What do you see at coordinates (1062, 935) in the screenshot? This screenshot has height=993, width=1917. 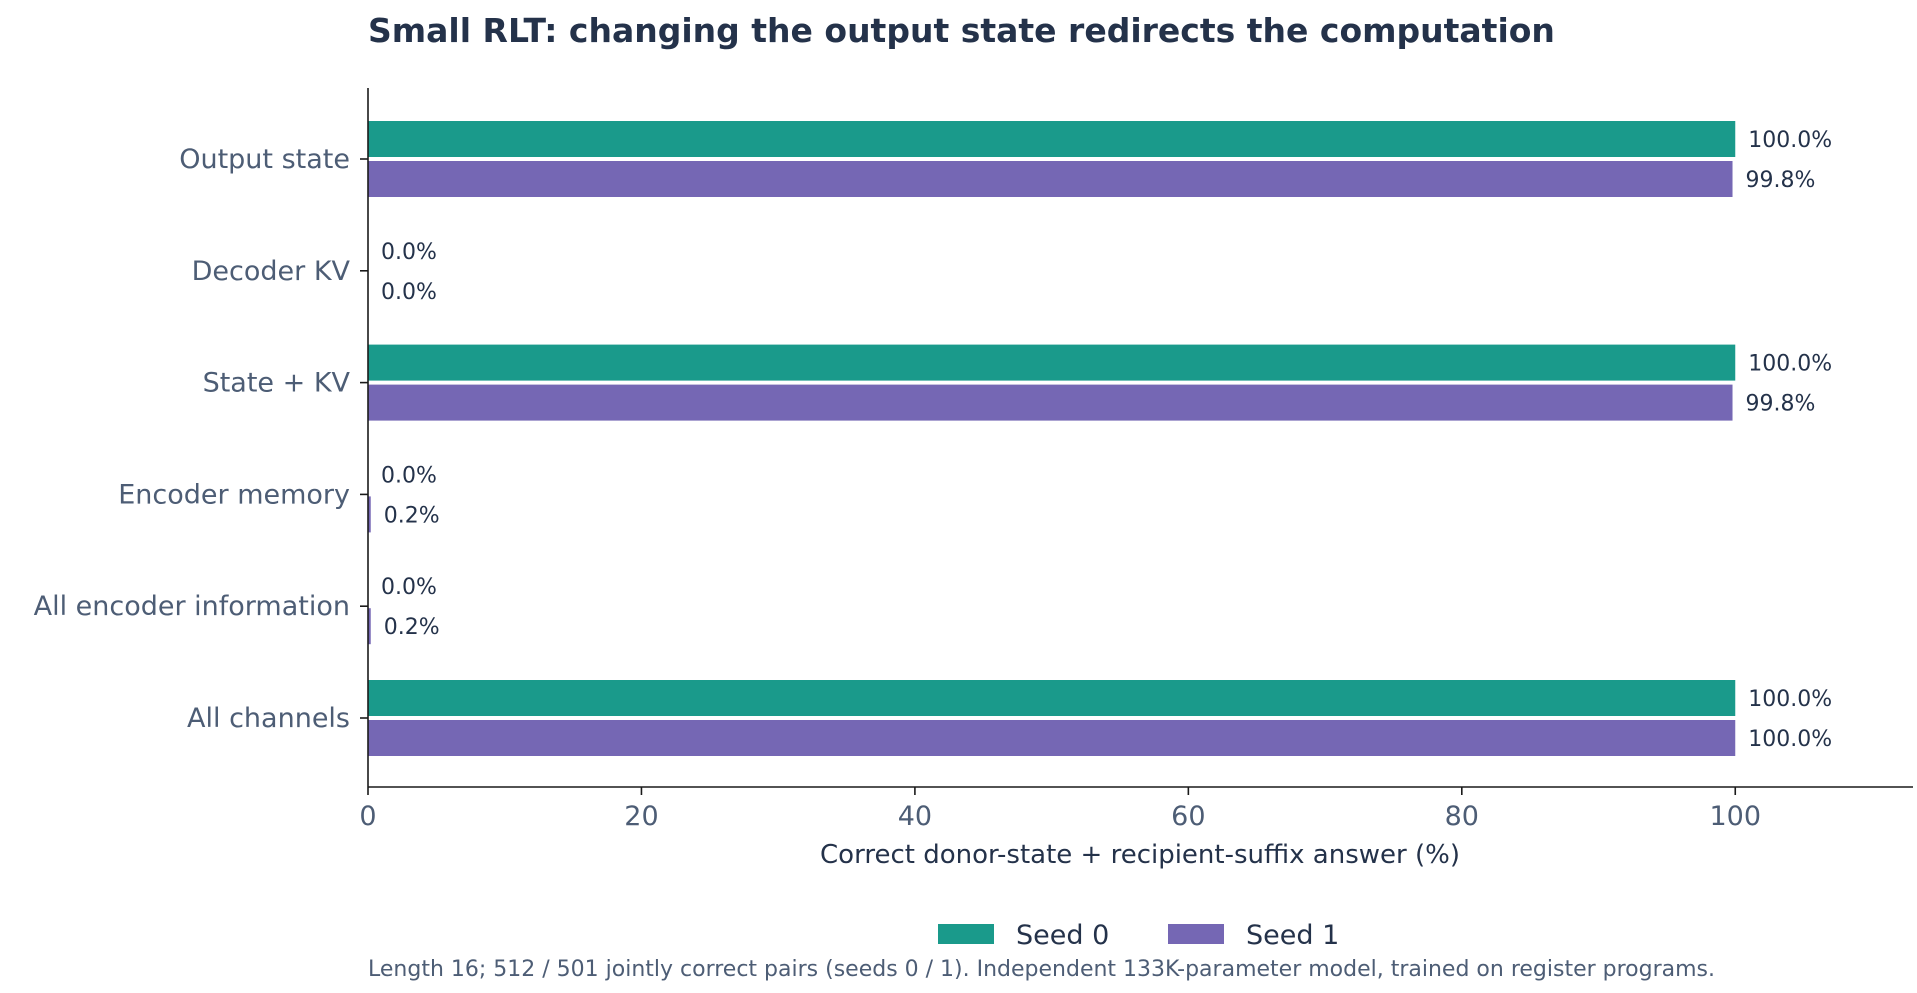 I see `legend-label-seed-0: Seed 0` at bounding box center [1062, 935].